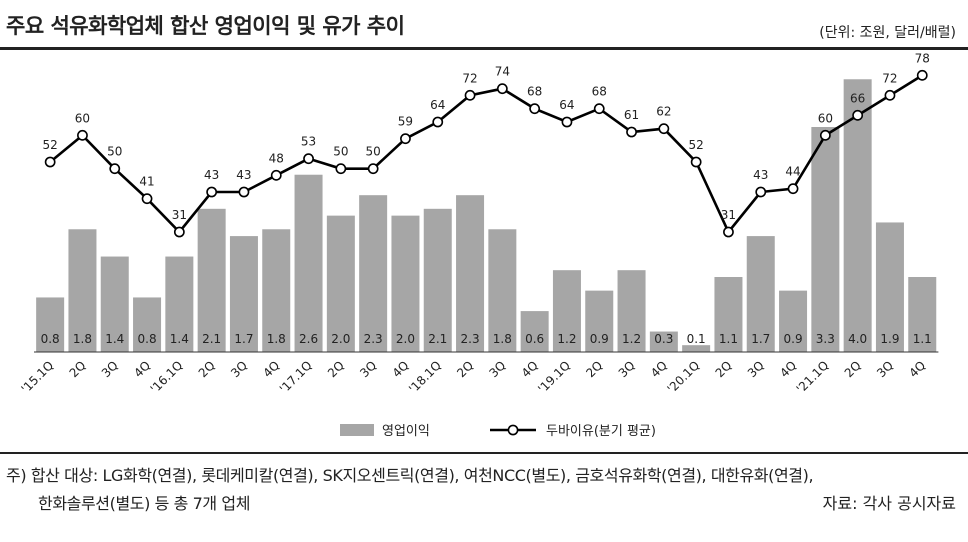  What do you see at coordinates (308, 142) in the screenshot?
I see `oil-value-label-8: 53` at bounding box center [308, 142].